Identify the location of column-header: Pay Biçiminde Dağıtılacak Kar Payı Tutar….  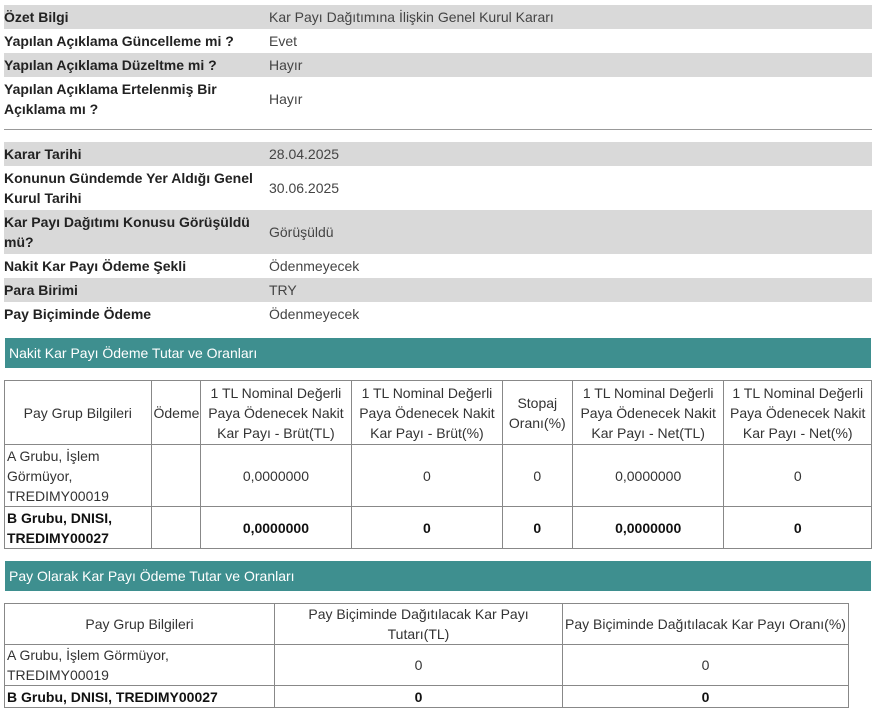
(418, 624).